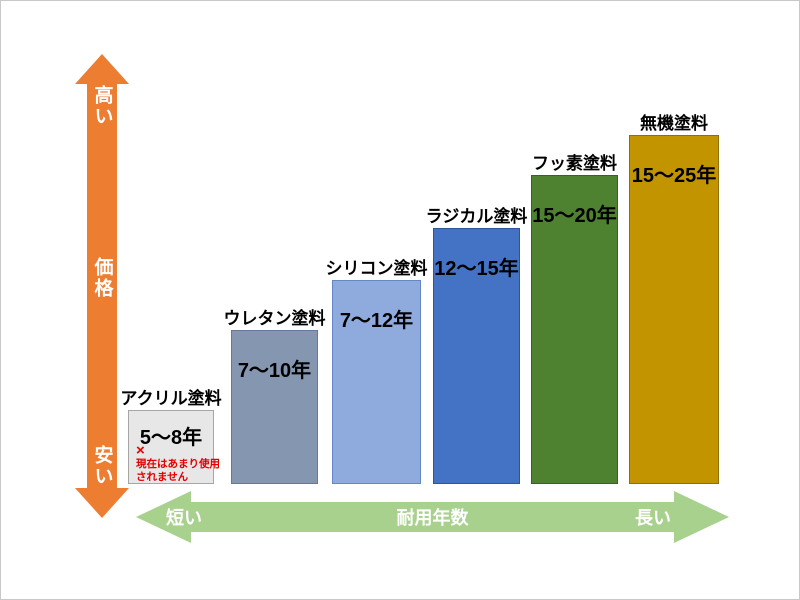 The height and width of the screenshot is (600, 800). I want to click on durability-axis-arrow: 短い 耐用年数 長い, so click(432, 517).